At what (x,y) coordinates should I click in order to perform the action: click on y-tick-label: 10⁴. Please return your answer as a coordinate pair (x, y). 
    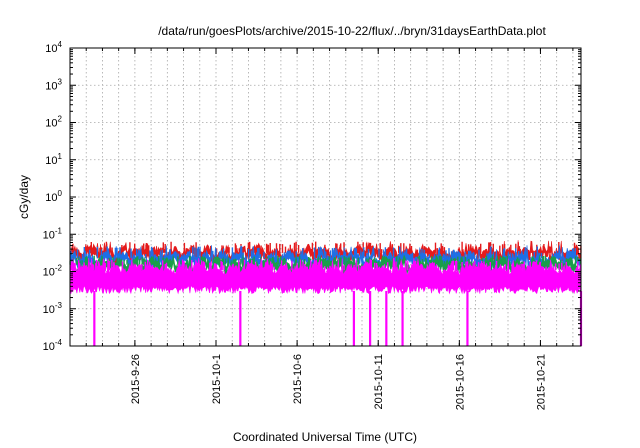
    Looking at the image, I should click on (53, 47).